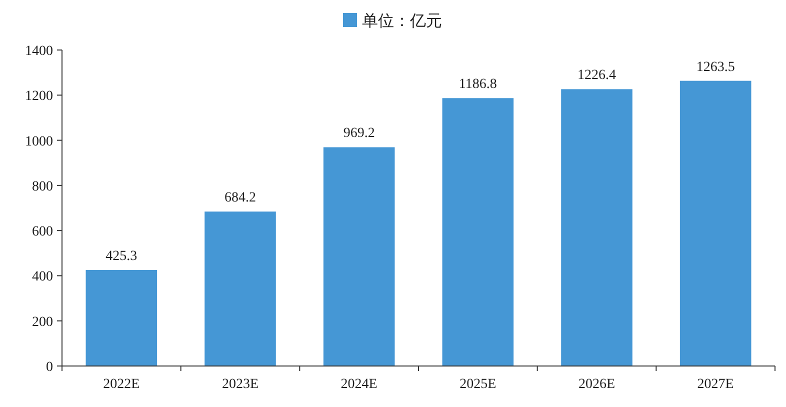  Describe the element at coordinates (39, 51) in the screenshot. I see `y-tick-label: 1400` at that location.